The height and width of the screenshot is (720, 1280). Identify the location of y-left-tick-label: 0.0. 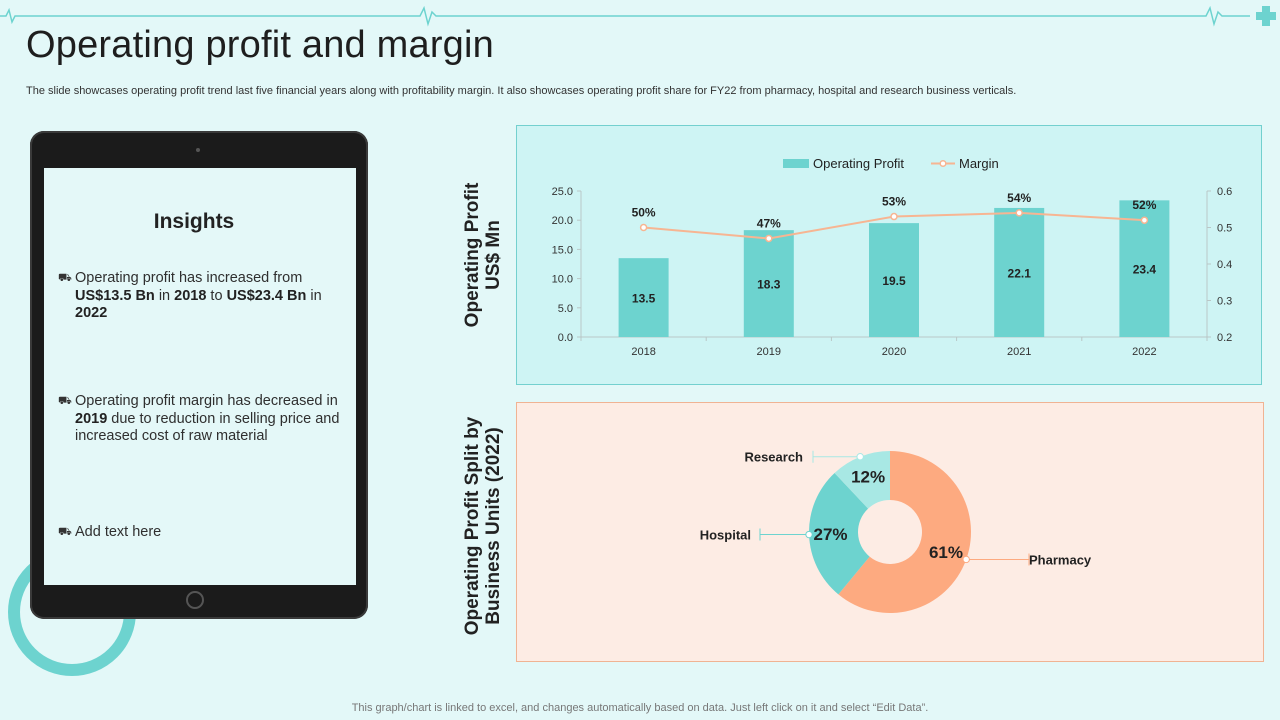
(565, 338).